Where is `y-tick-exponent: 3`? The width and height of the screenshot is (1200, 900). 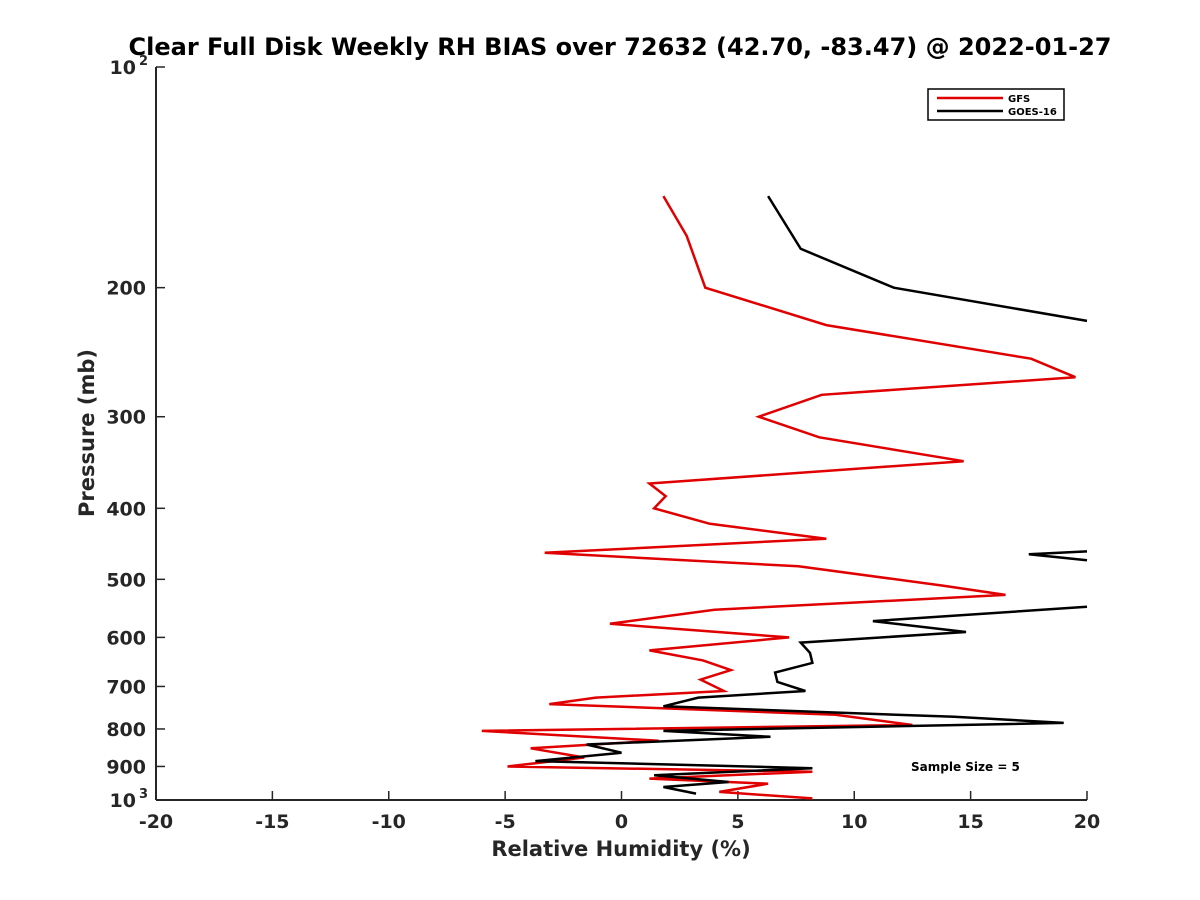 y-tick-exponent: 3 is located at coordinates (143, 794).